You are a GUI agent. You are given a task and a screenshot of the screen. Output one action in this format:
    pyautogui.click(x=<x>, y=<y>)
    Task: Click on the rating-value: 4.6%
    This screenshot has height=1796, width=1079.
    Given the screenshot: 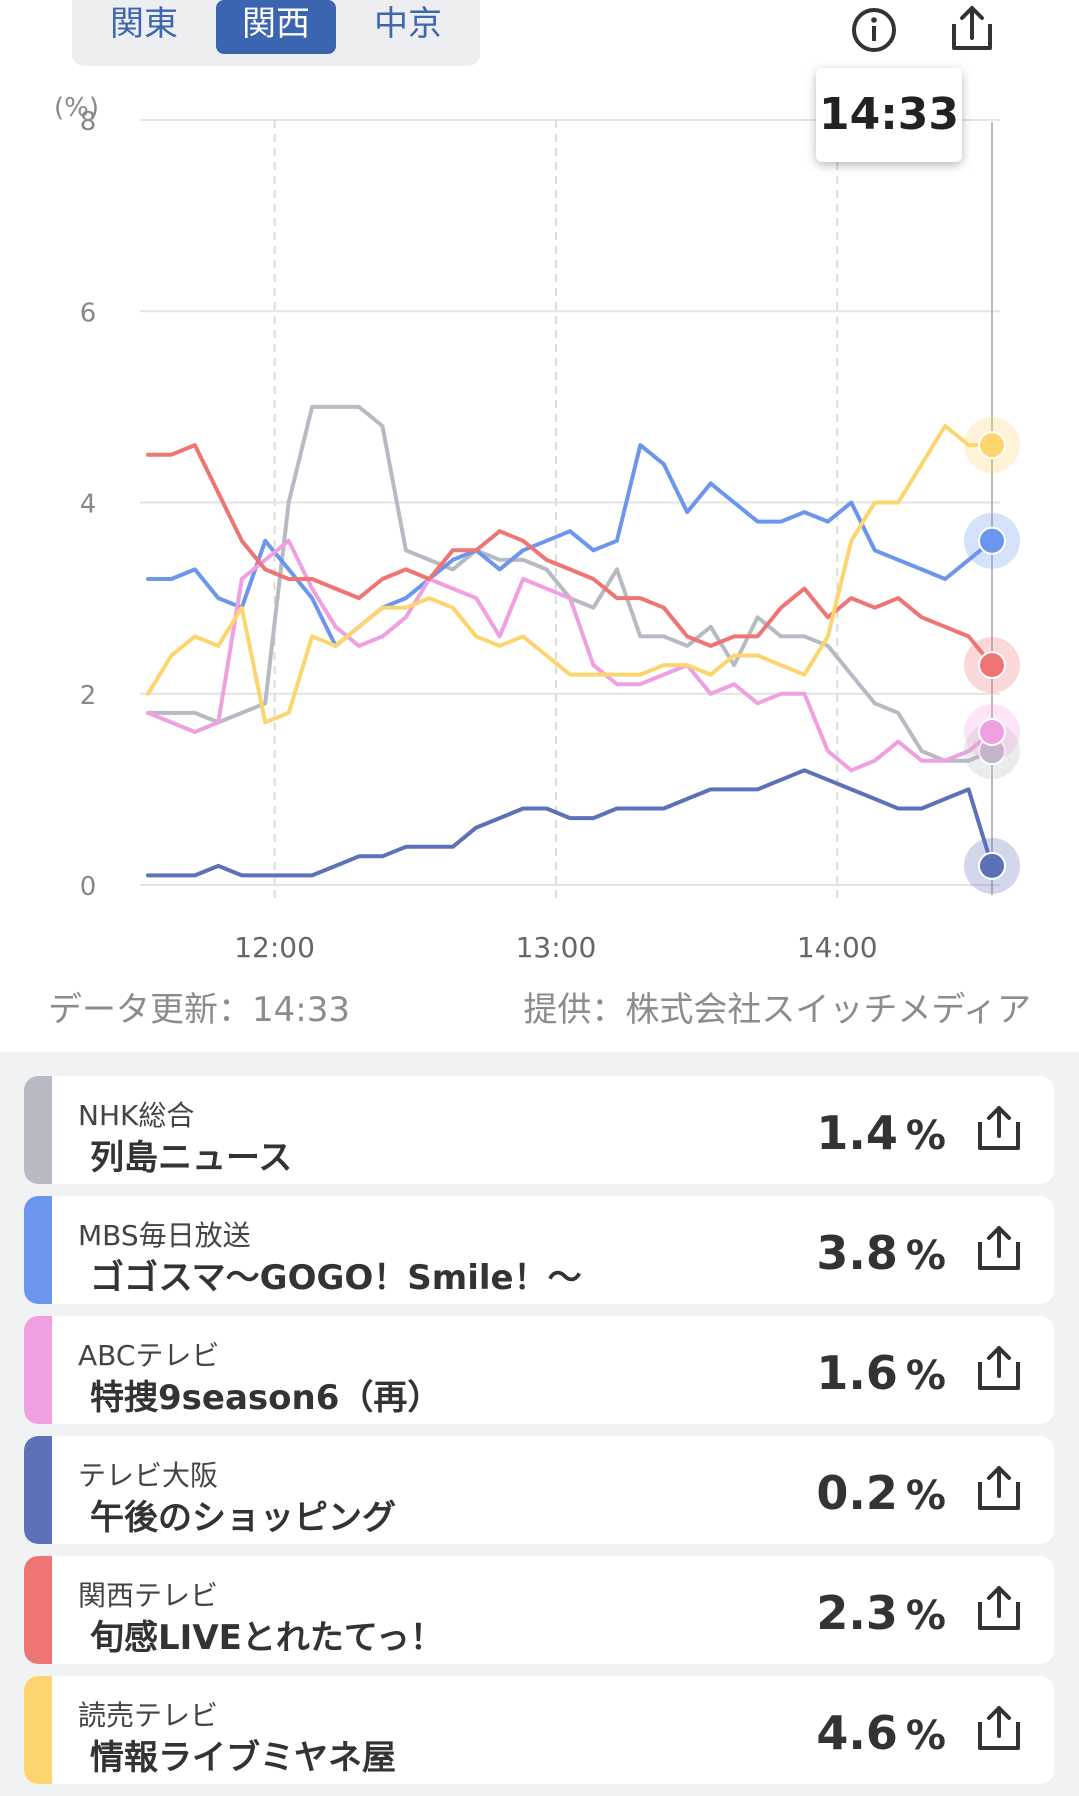 What is the action you would take?
    pyautogui.click(x=881, y=1733)
    